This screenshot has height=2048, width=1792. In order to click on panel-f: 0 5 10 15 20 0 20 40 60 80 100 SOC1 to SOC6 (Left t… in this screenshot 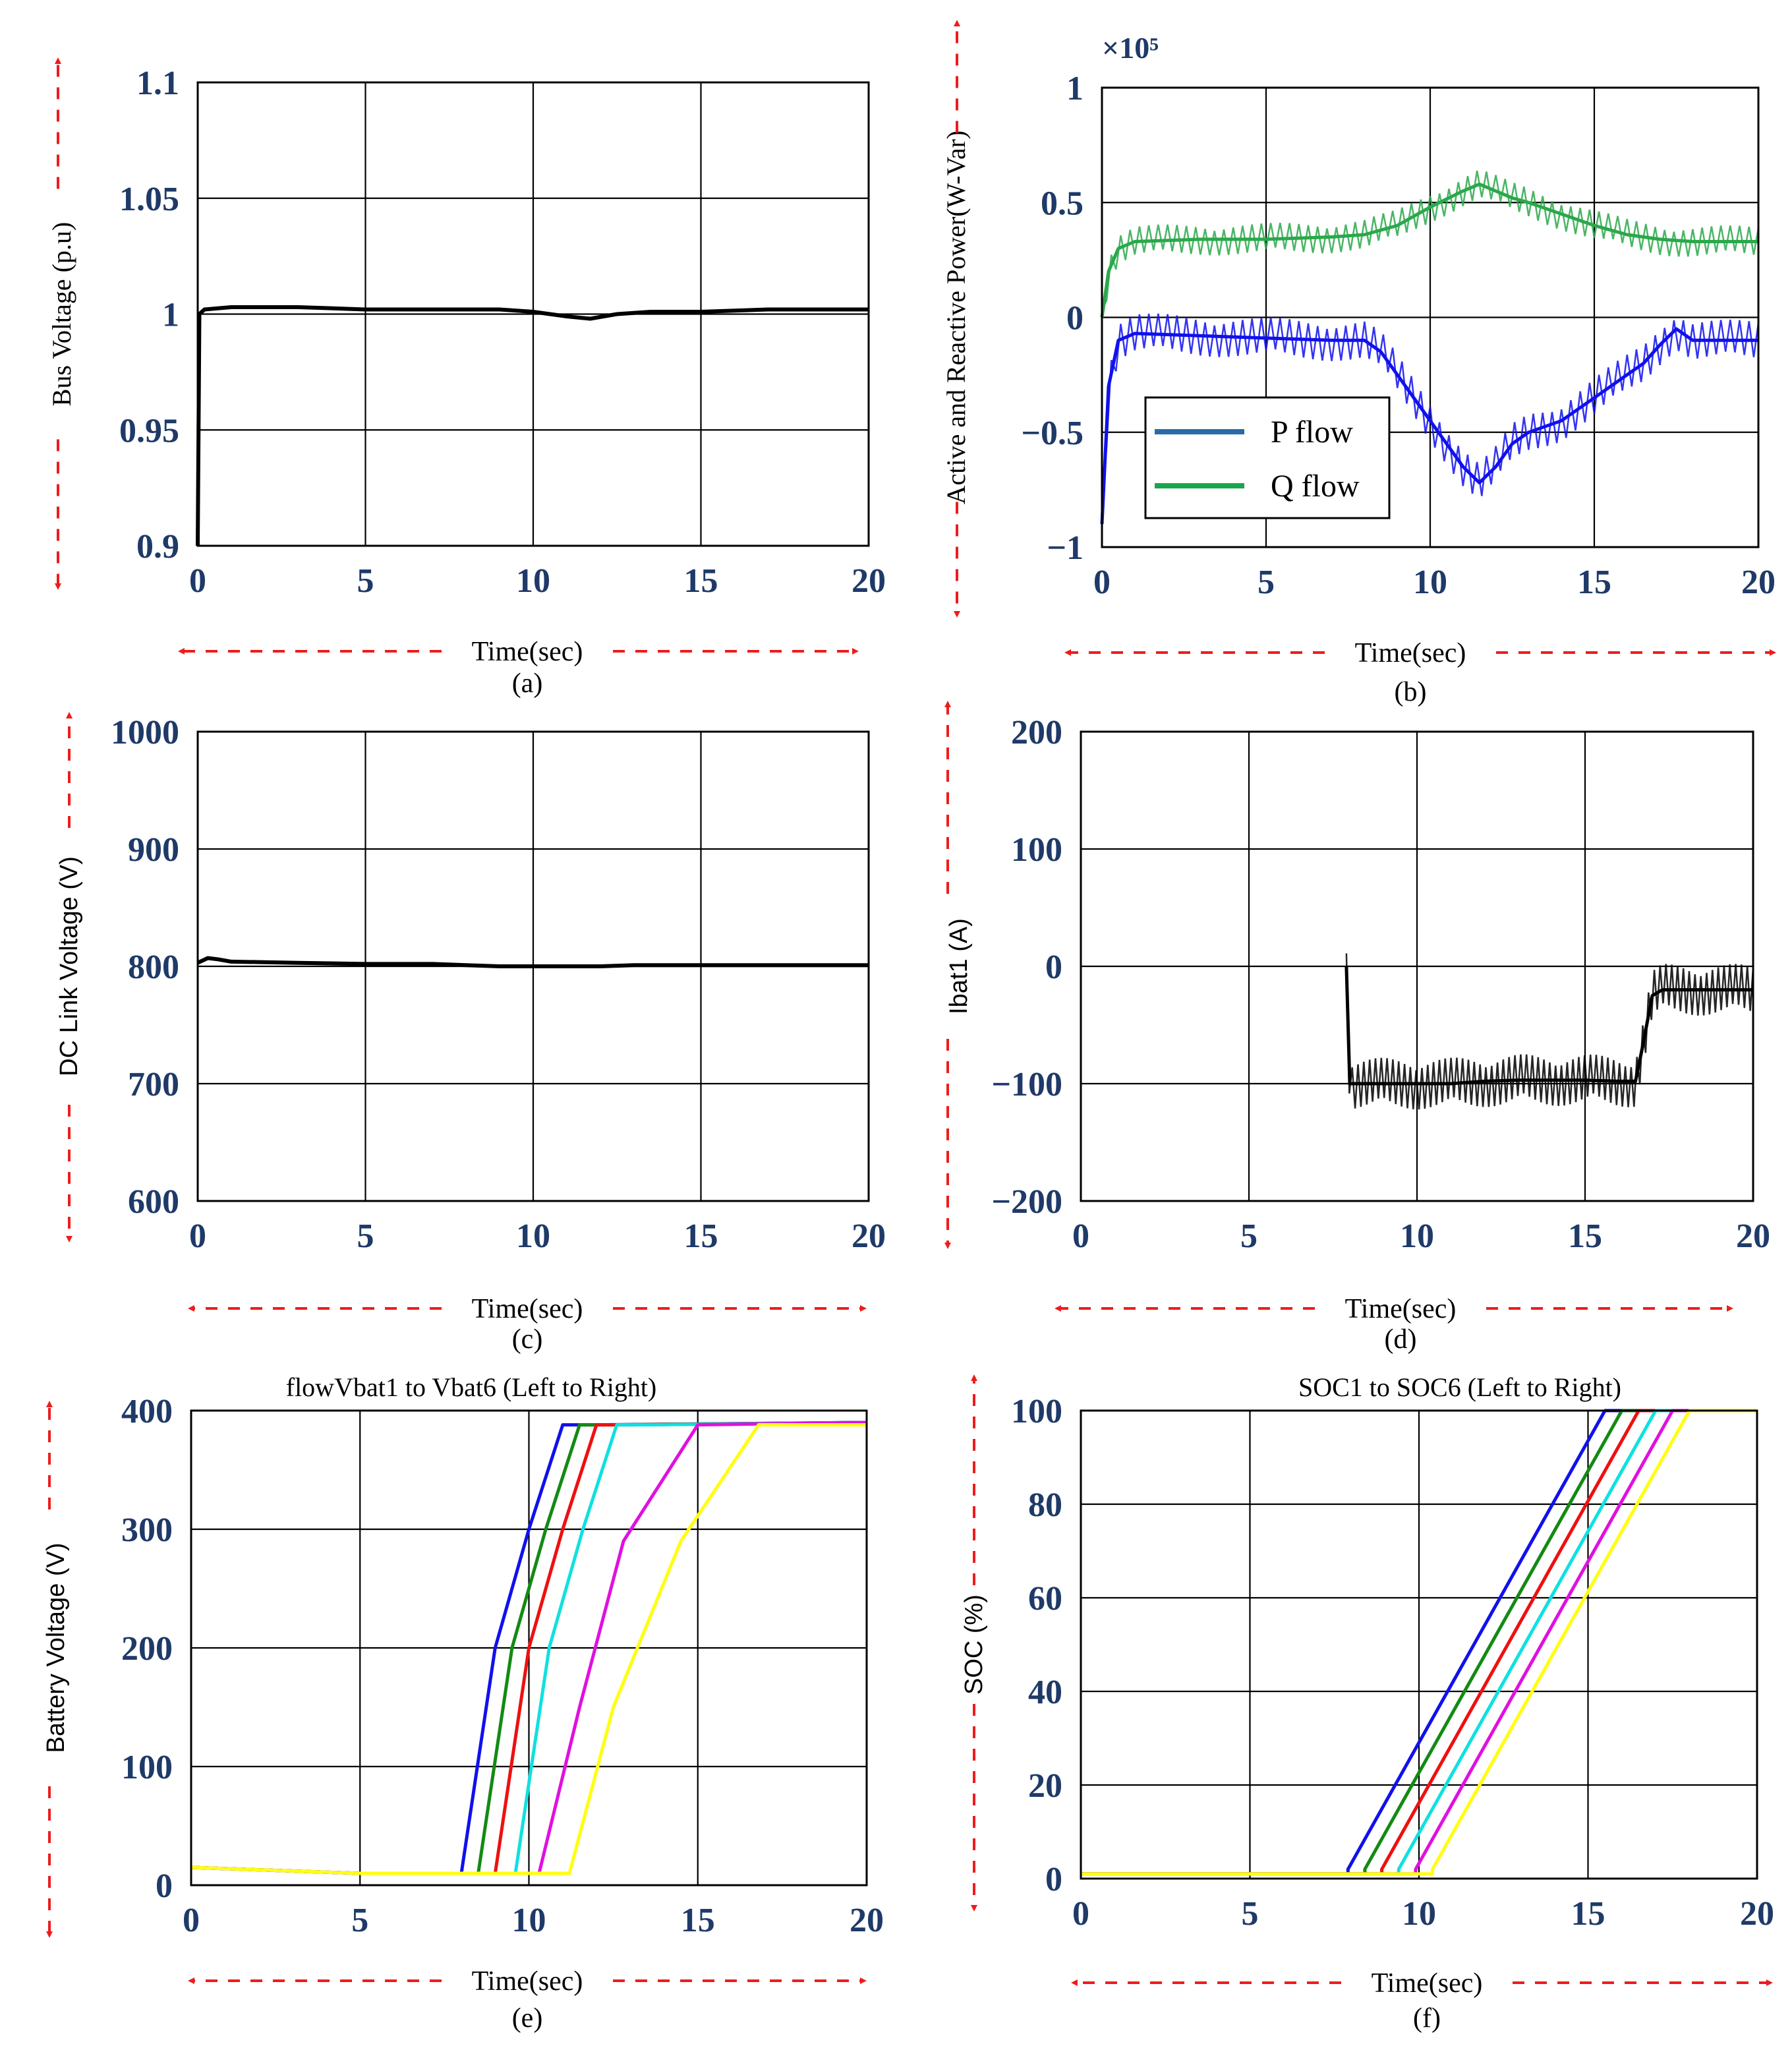, I will do `click(1367, 1703)`.